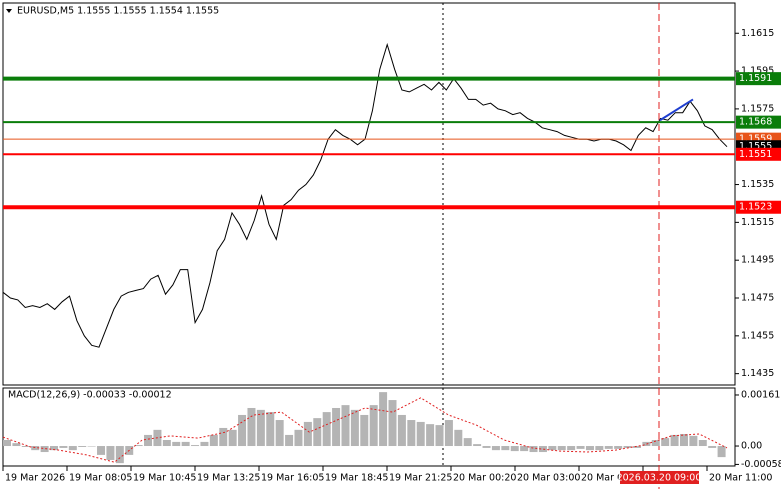 This screenshot has width=781, height=489. Describe the element at coordinates (420, 478) in the screenshot. I see `x-tick-label: 19 Mar 21:25` at that location.